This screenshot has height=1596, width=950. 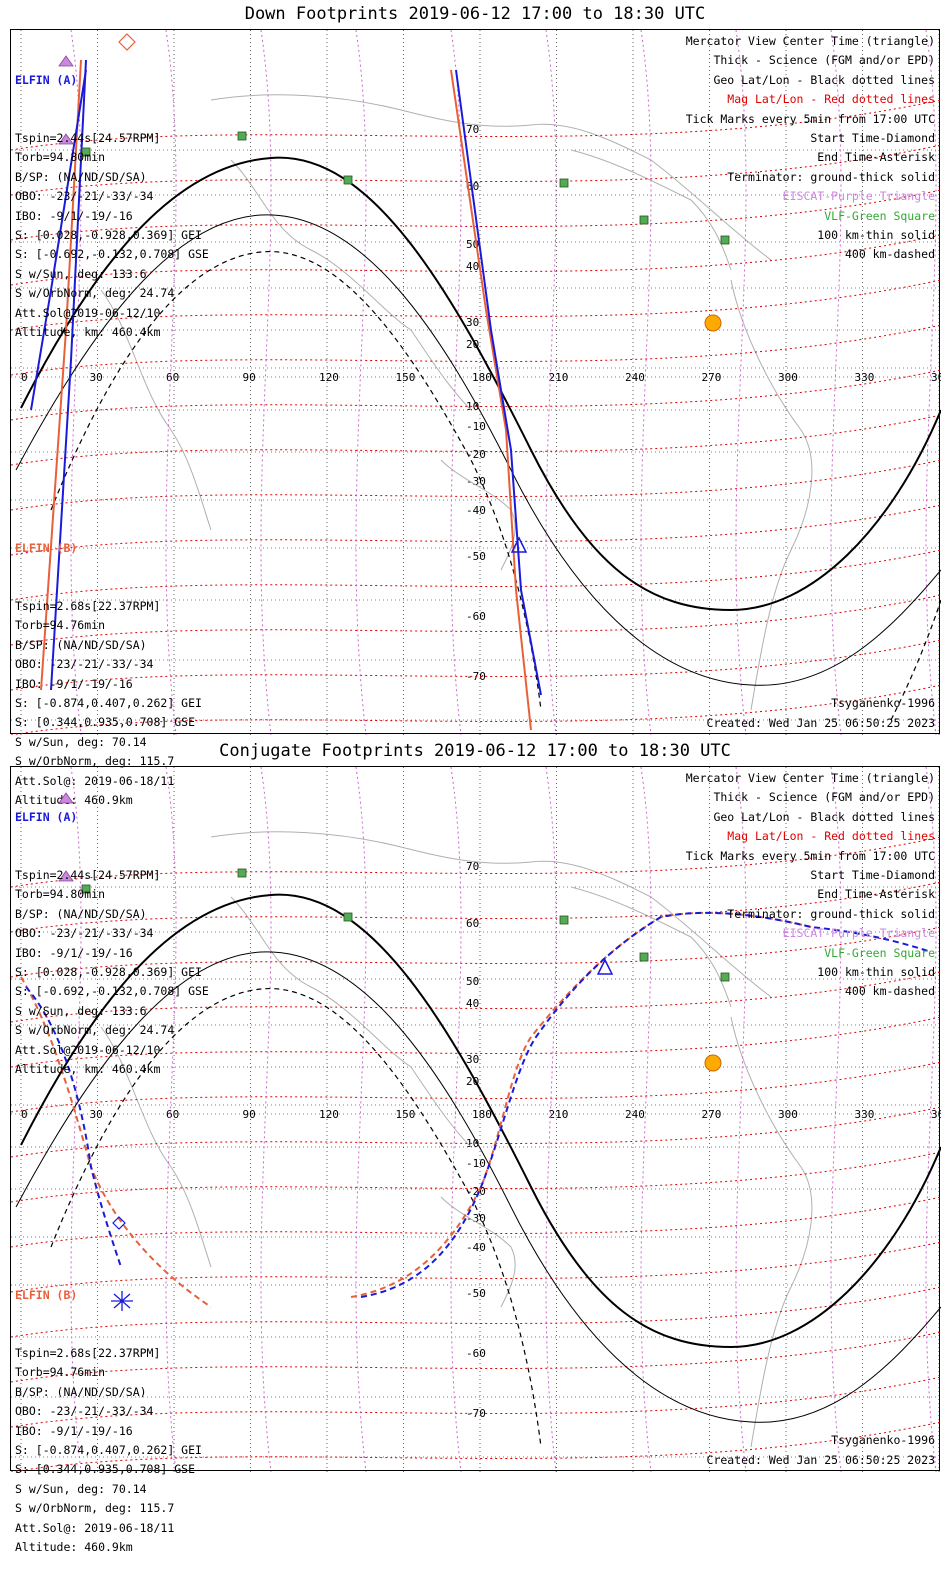 What do you see at coordinates (476, 1163) in the screenshot?
I see `lat-tick-label: -10` at bounding box center [476, 1163].